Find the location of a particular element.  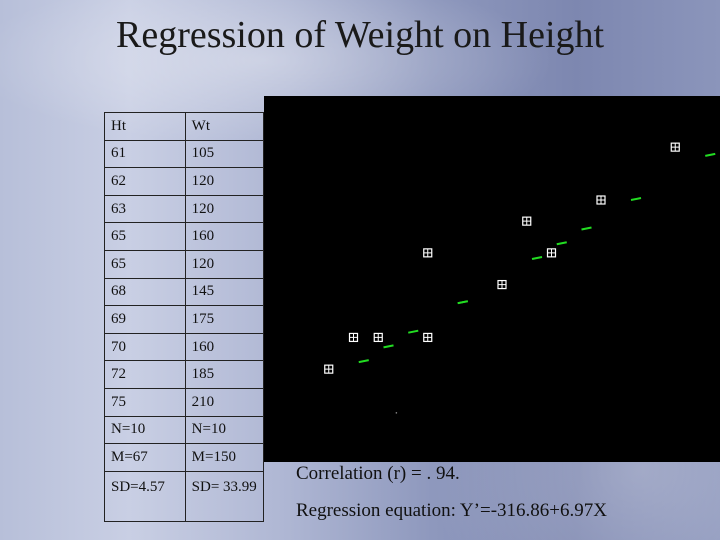

table-cell: 210 is located at coordinates (224, 402).